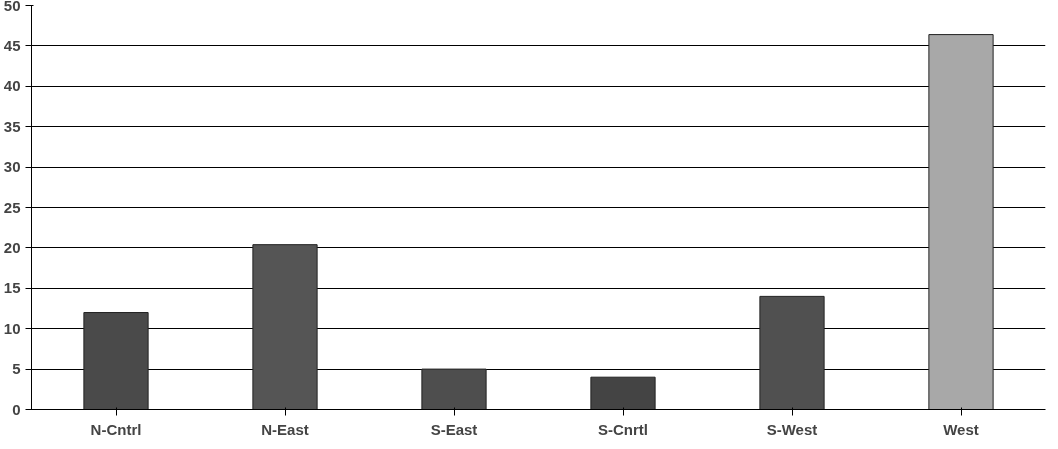  Describe the element at coordinates (16, 369) in the screenshot. I see `y-tick-label: 5` at that location.